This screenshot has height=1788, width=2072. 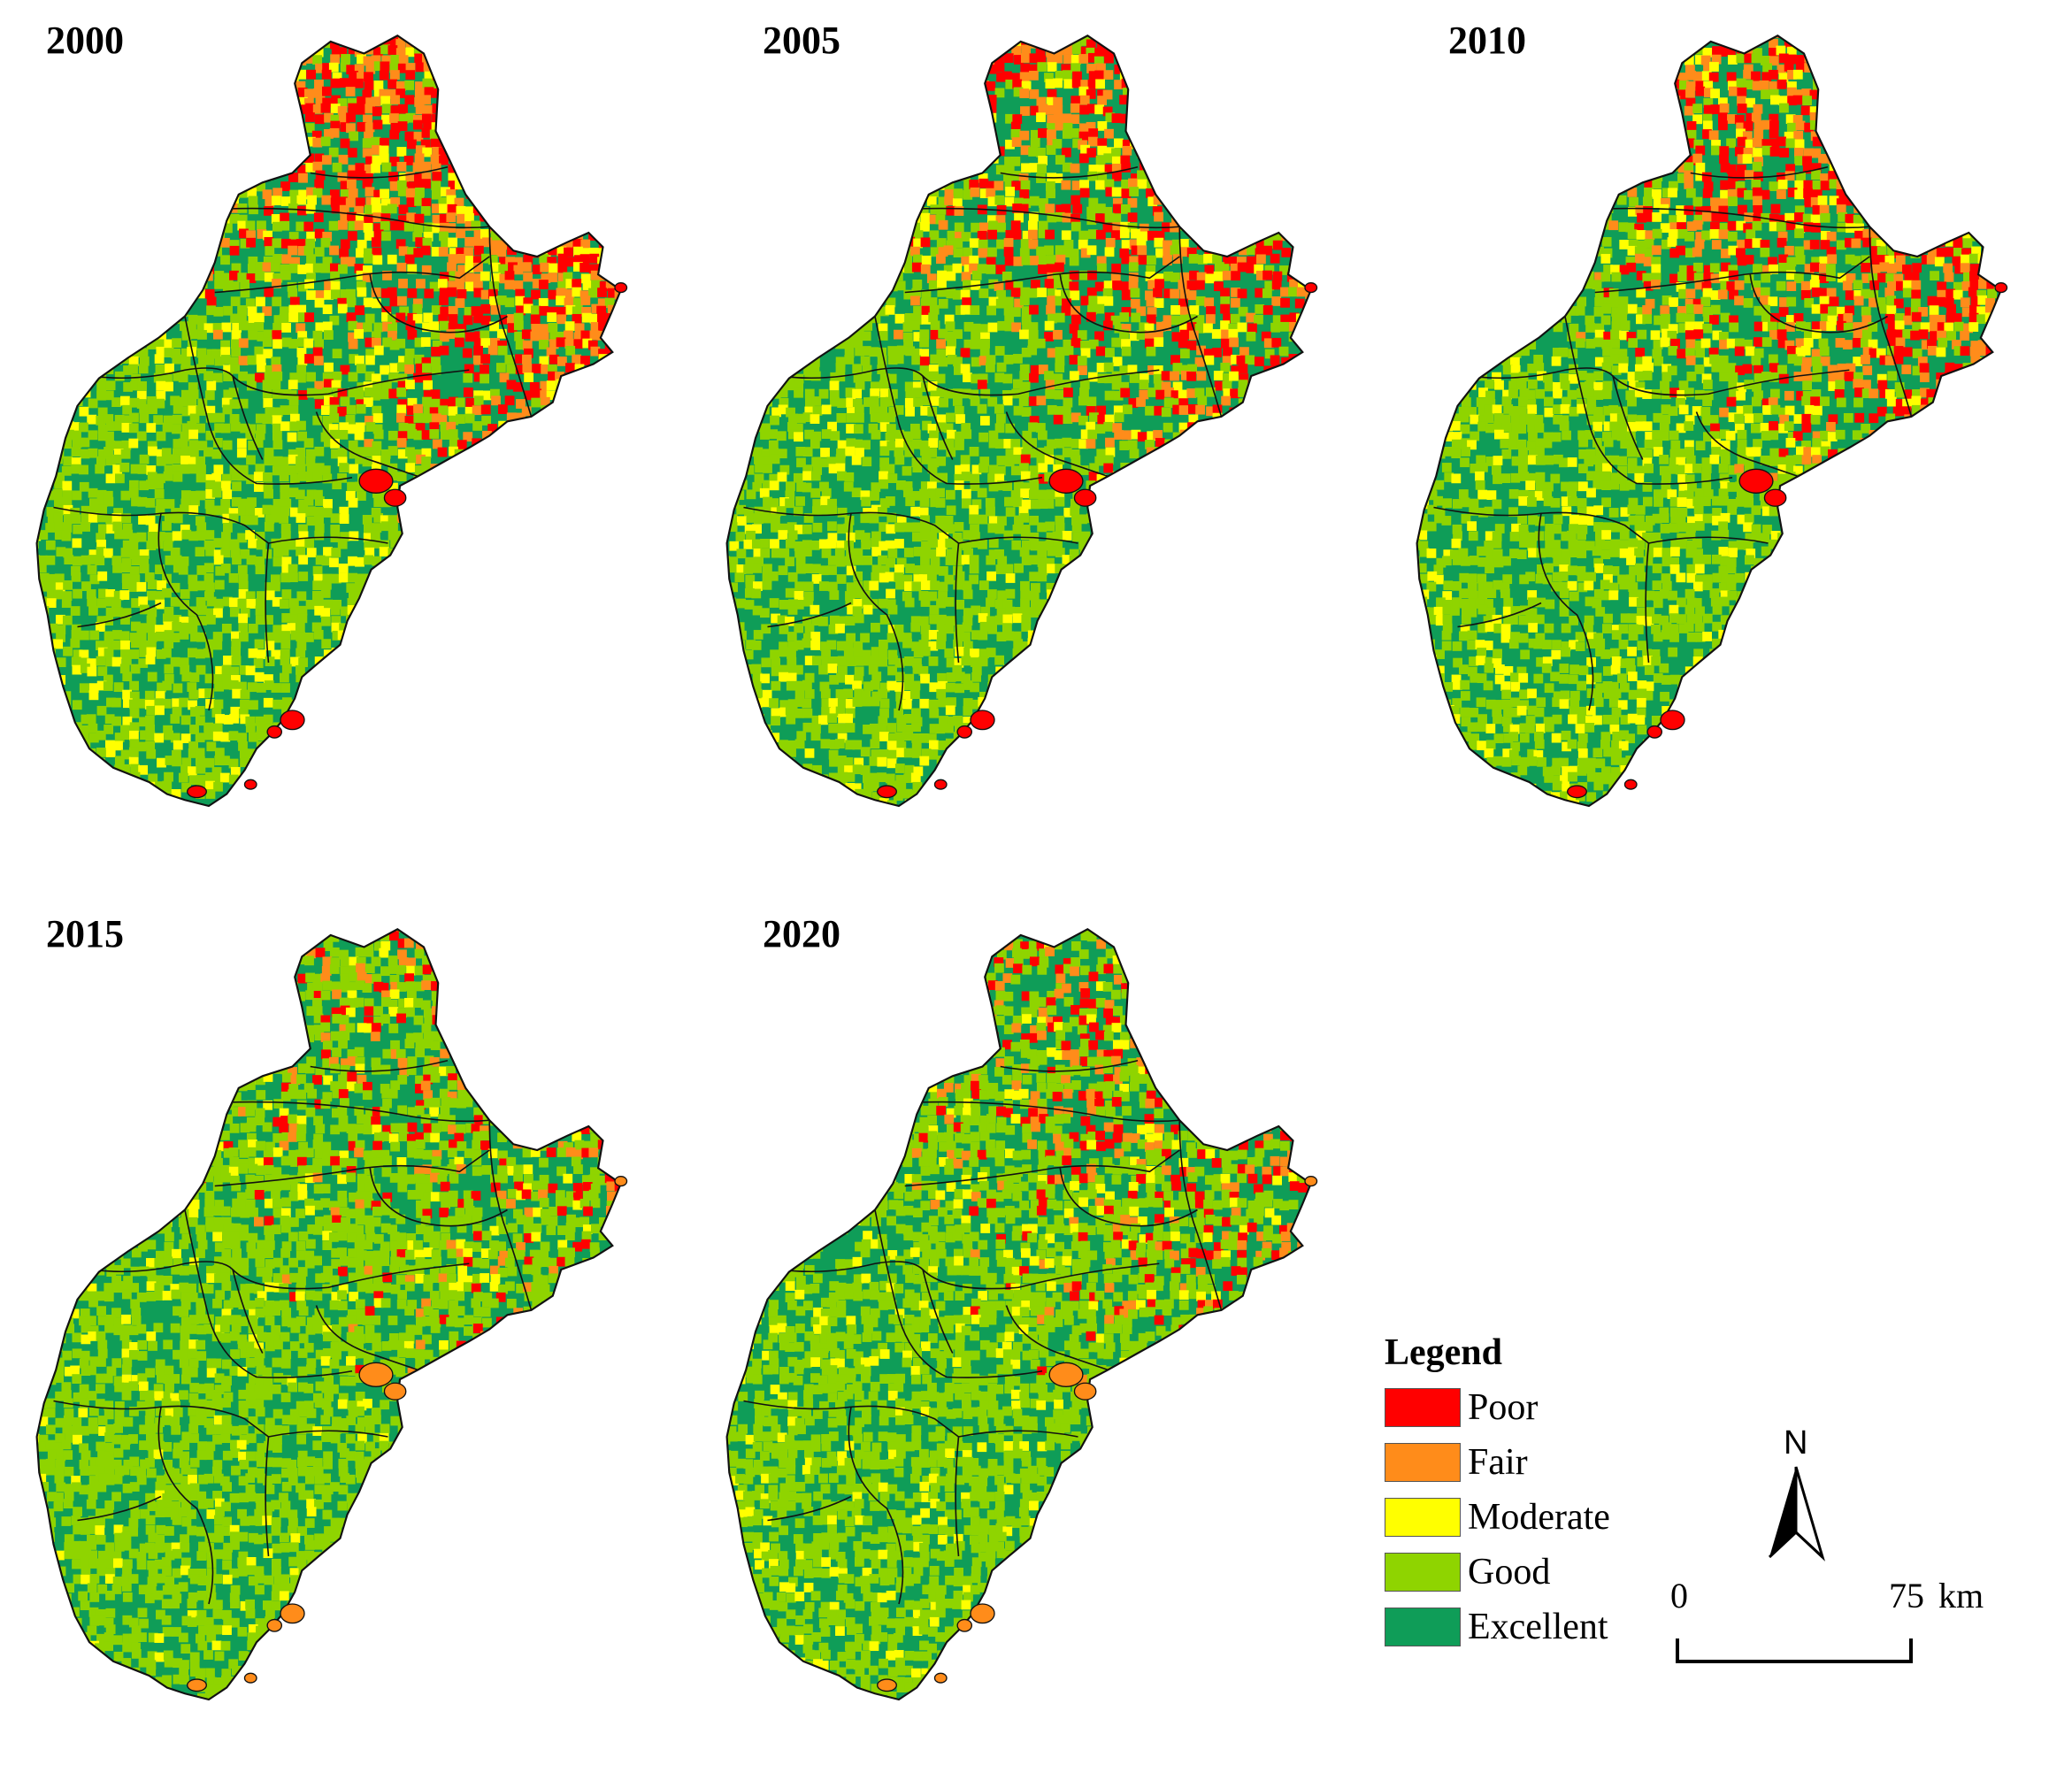 What do you see at coordinates (1538, 1627) in the screenshot?
I see `legend-label: Excellent` at bounding box center [1538, 1627].